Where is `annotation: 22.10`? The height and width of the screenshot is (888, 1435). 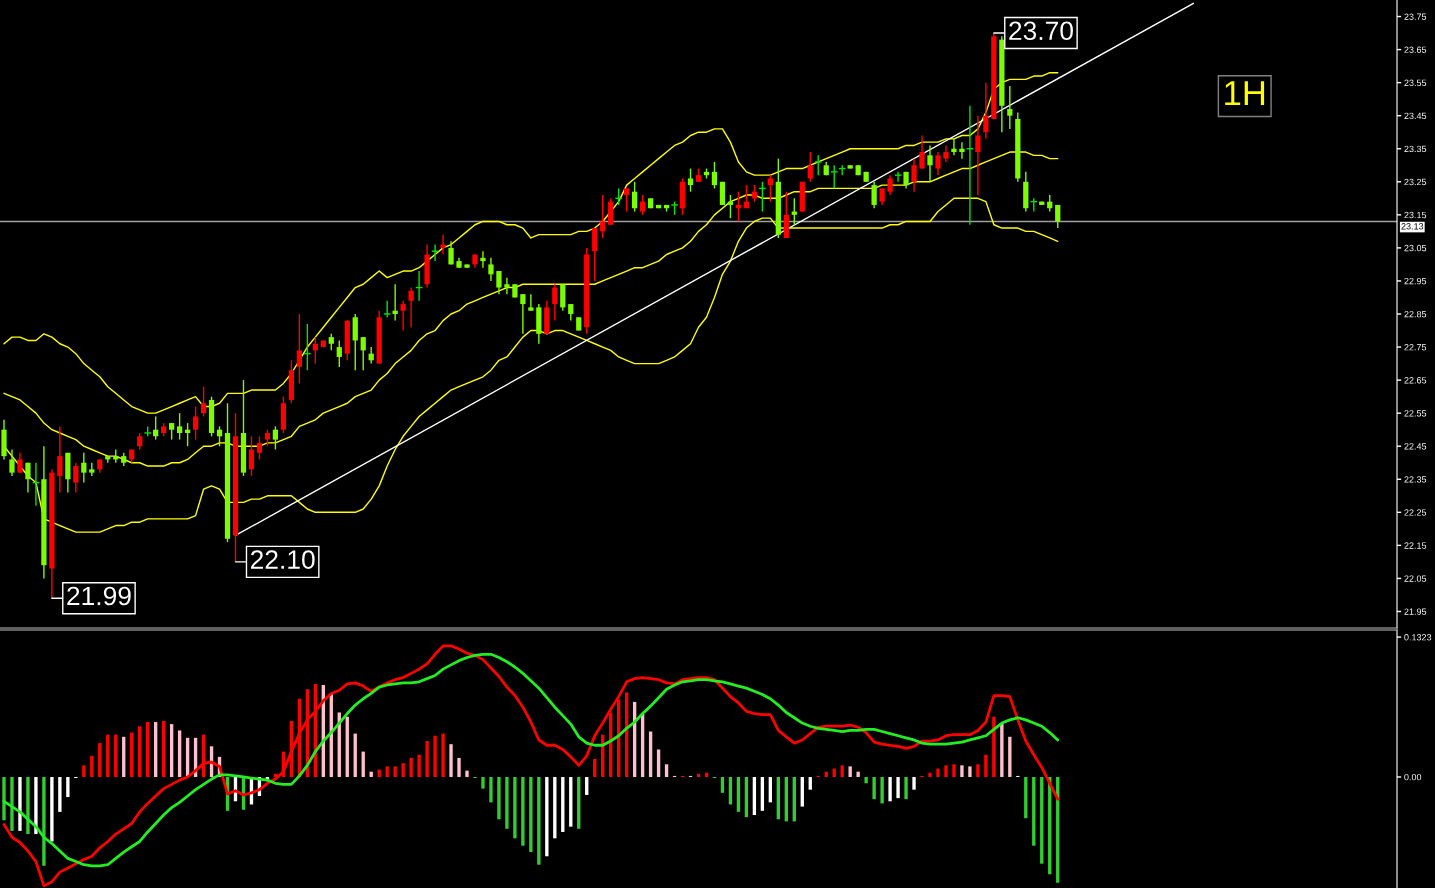
annotation: 22.10 is located at coordinates (282, 559).